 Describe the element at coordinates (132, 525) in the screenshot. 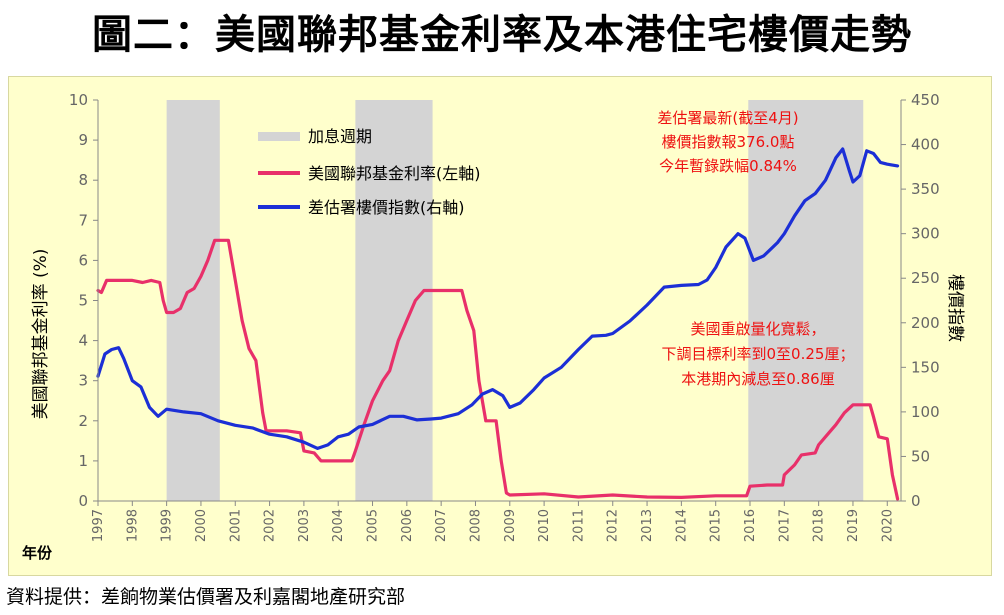

I see `x-tick-label: 1998` at that location.